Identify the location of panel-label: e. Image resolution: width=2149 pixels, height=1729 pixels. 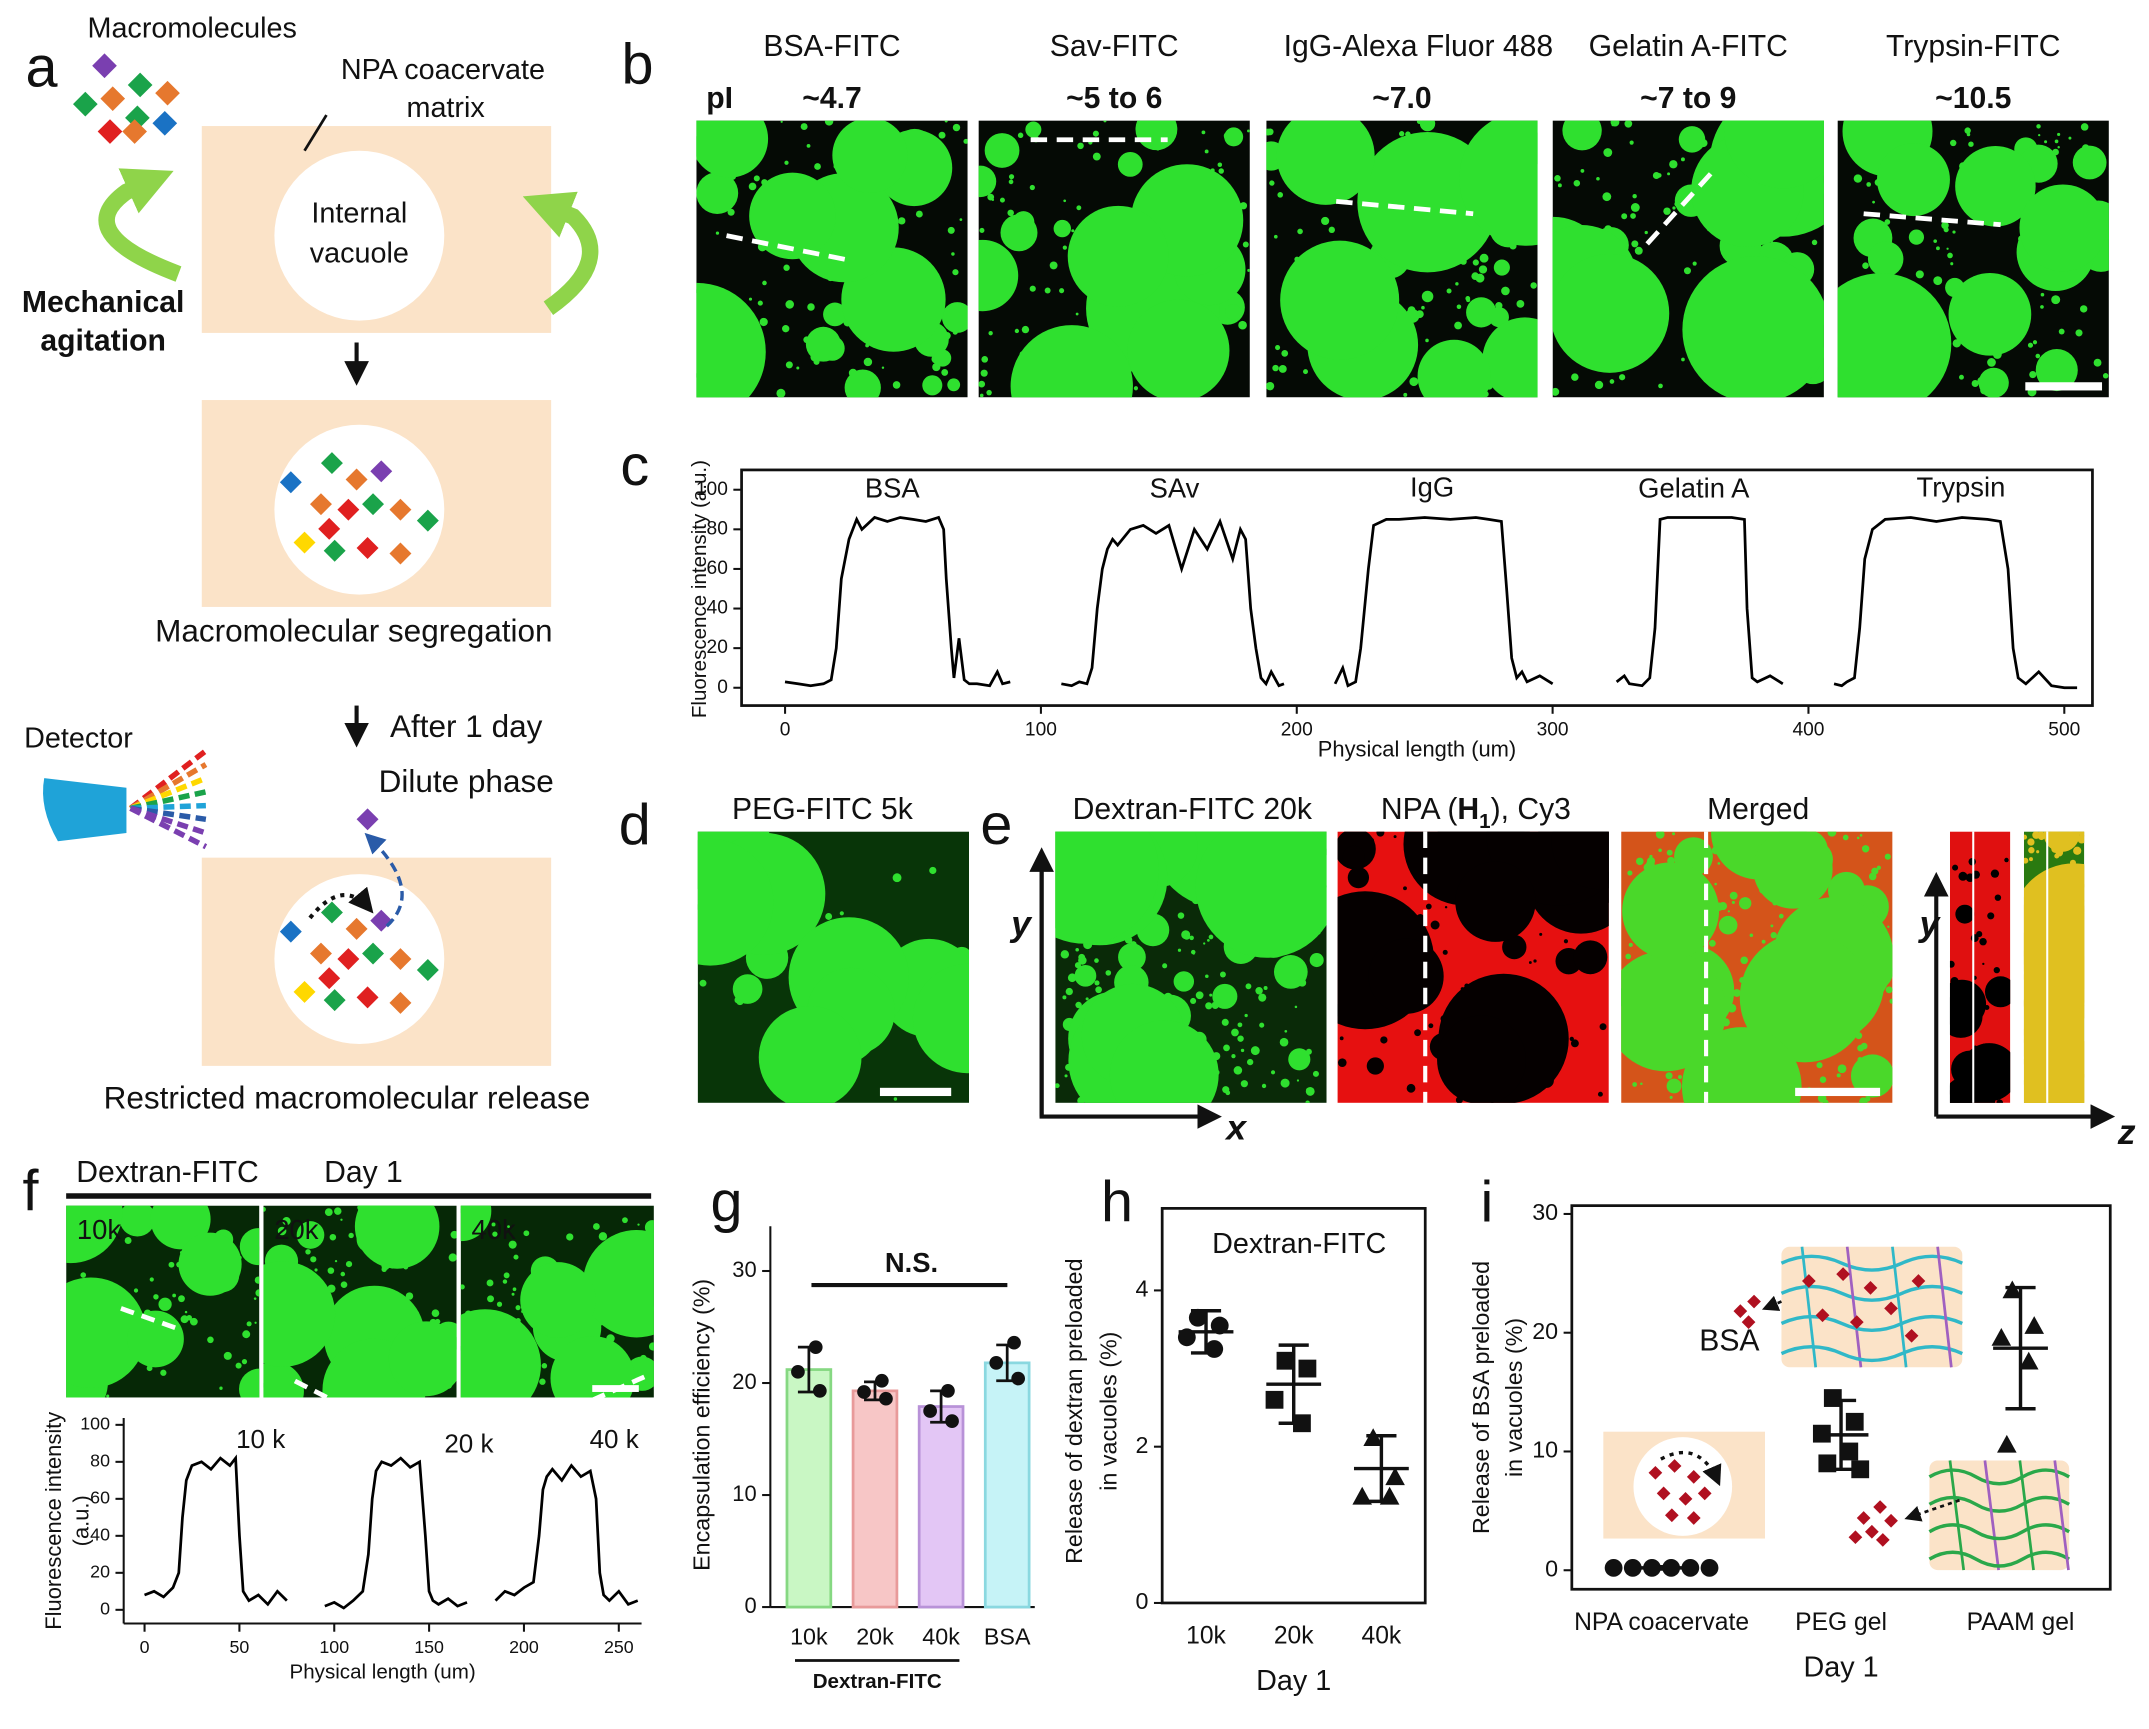
(996, 825).